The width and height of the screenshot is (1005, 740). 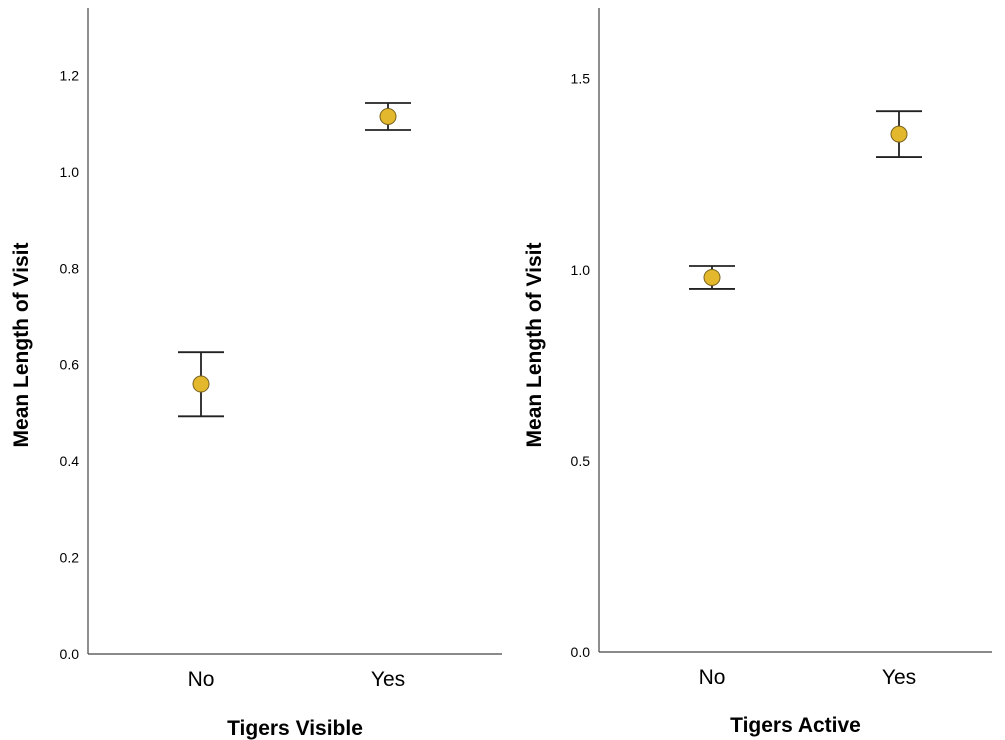 What do you see at coordinates (70, 268) in the screenshot?
I see `y-tick-label: 0.8` at bounding box center [70, 268].